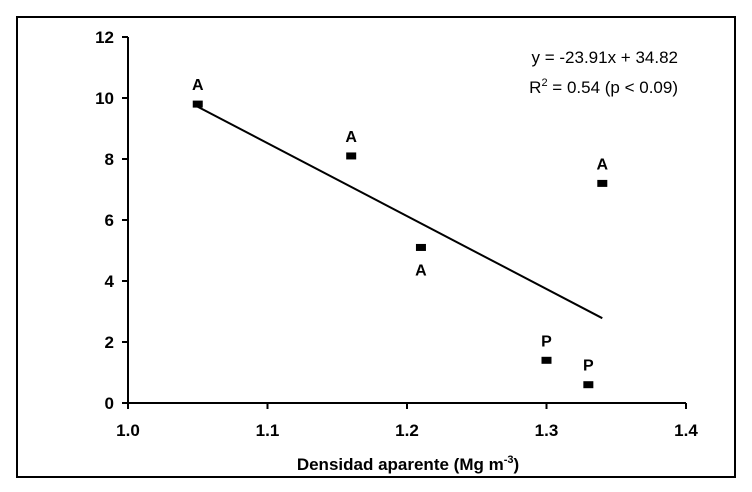 This screenshot has height=492, width=752. Describe the element at coordinates (509, 460) in the screenshot. I see `x-axis-label-superscript: -3` at that location.